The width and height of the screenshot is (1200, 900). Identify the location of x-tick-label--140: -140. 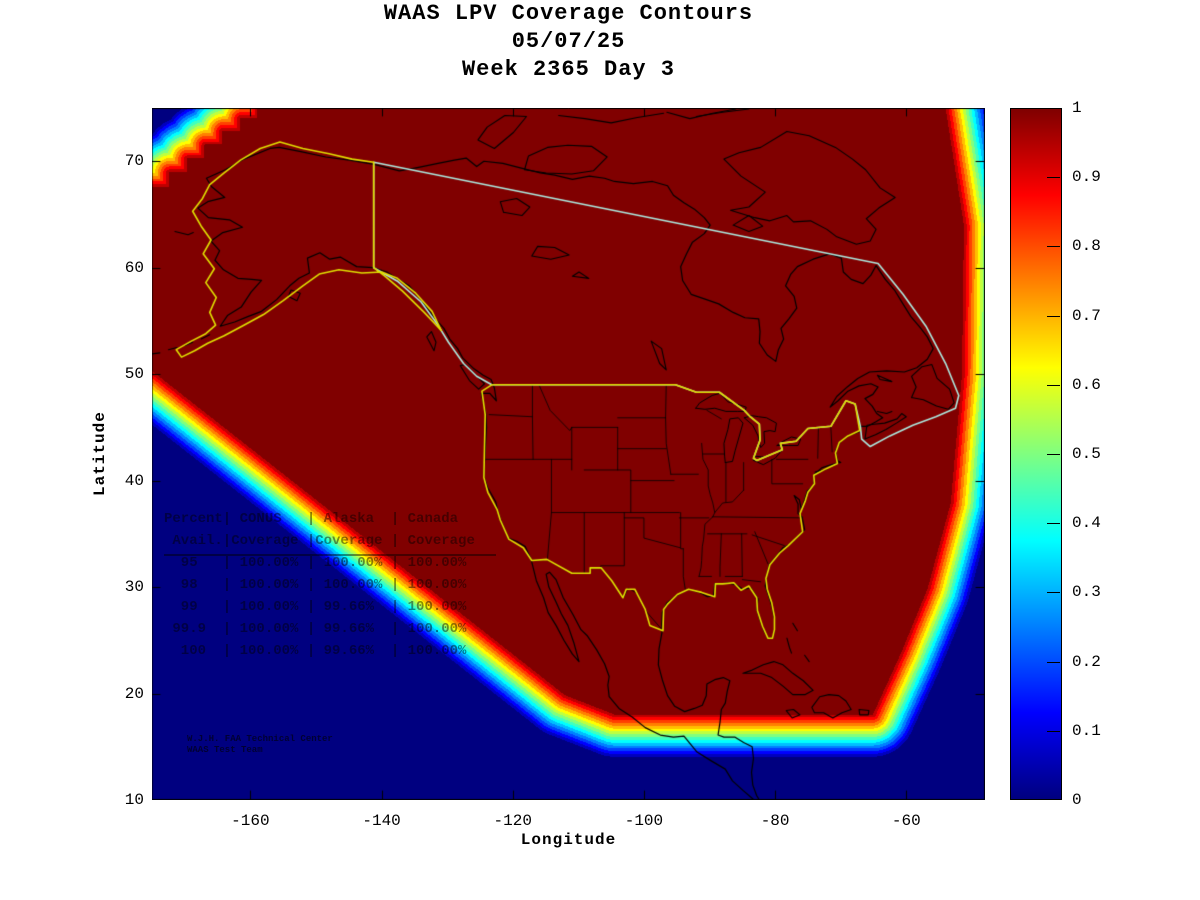
(381, 821).